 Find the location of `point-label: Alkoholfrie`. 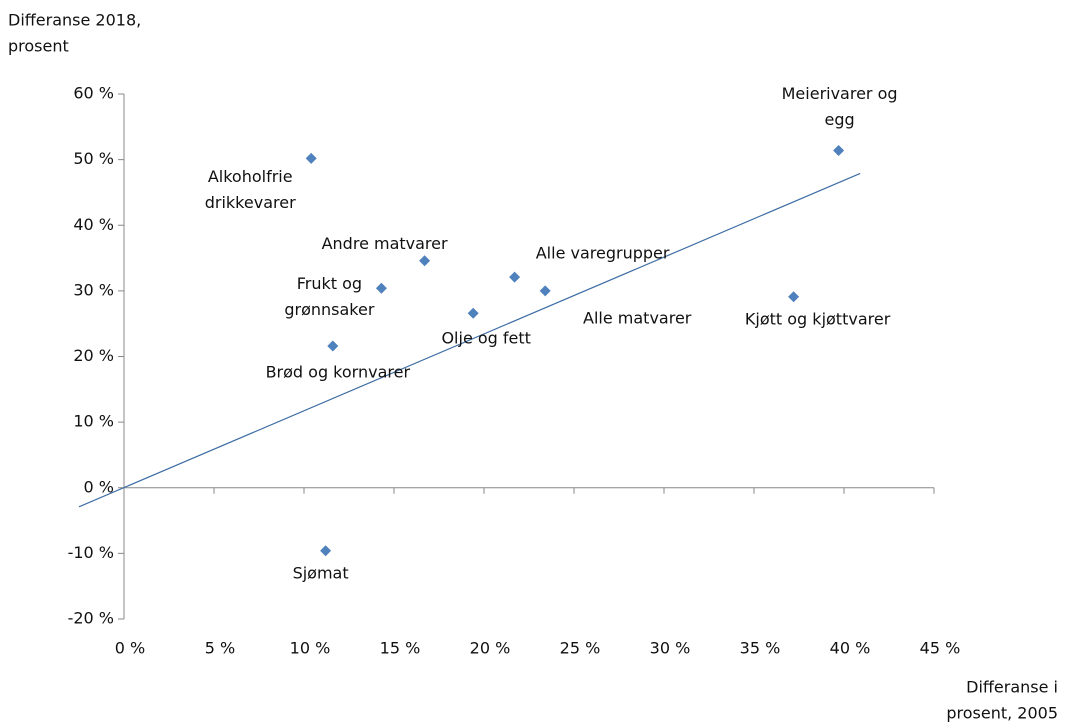

point-label: Alkoholfrie is located at coordinates (250, 176).